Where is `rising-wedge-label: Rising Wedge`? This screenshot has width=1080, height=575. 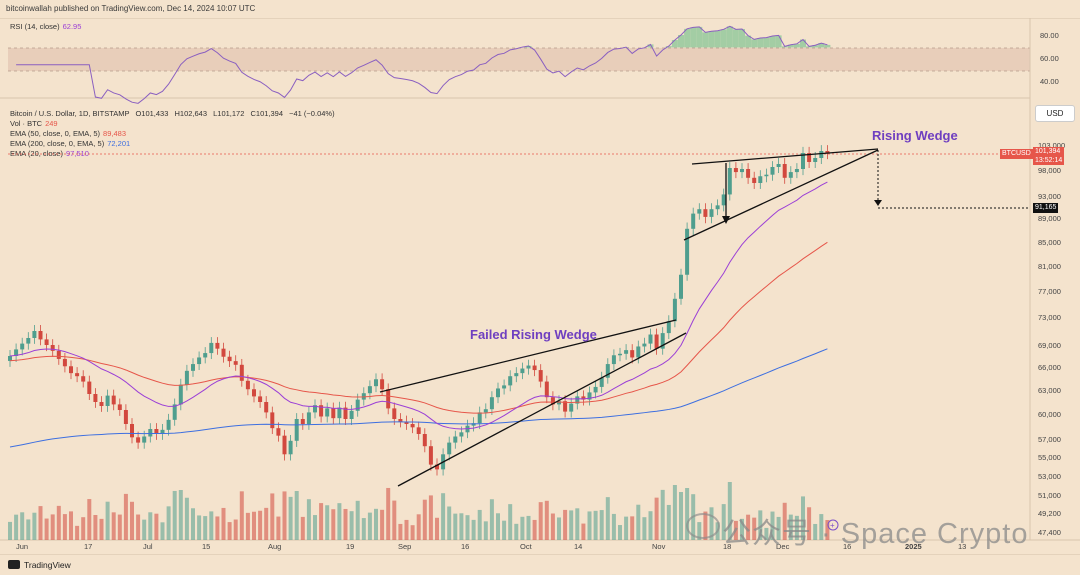 rising-wedge-label: Rising Wedge is located at coordinates (915, 135).